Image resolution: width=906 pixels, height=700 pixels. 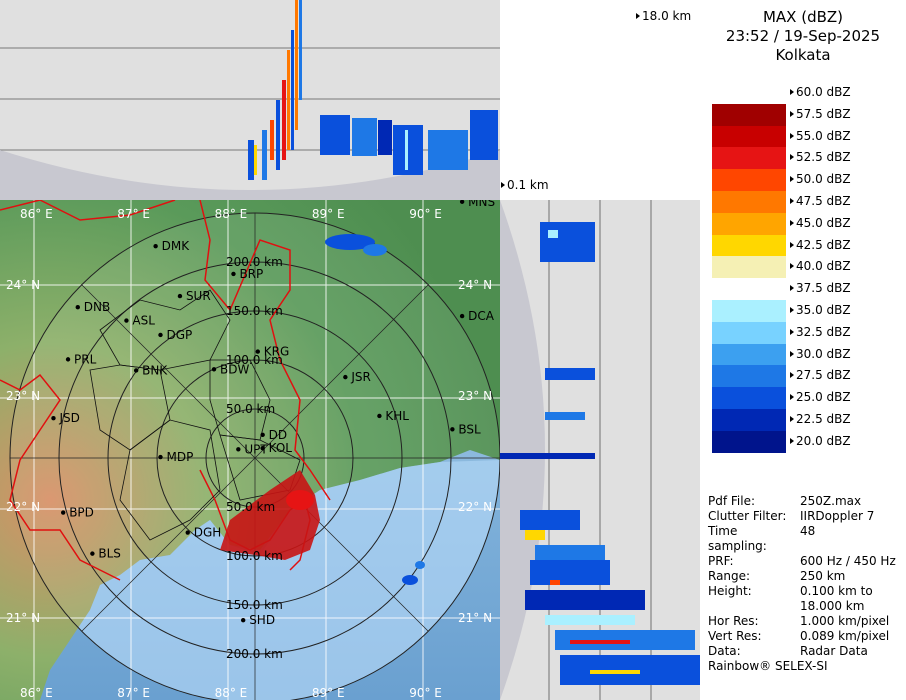 What do you see at coordinates (133, 214) in the screenshot?
I see `lon-label-top: 87° E` at bounding box center [133, 214].